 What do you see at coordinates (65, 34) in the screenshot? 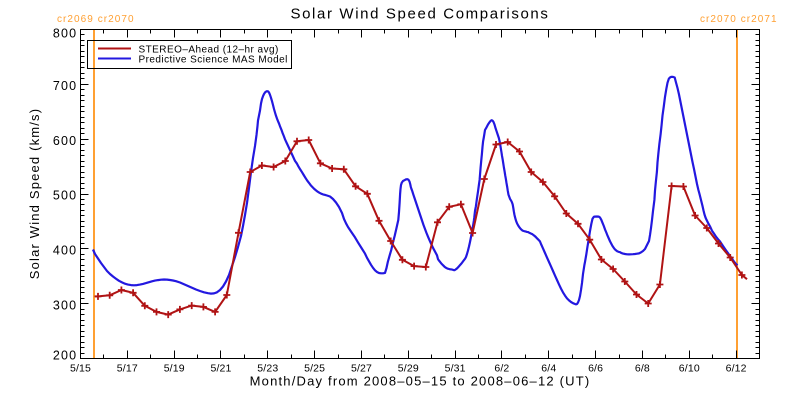
I see `svg-text: 800` at bounding box center [65, 34].